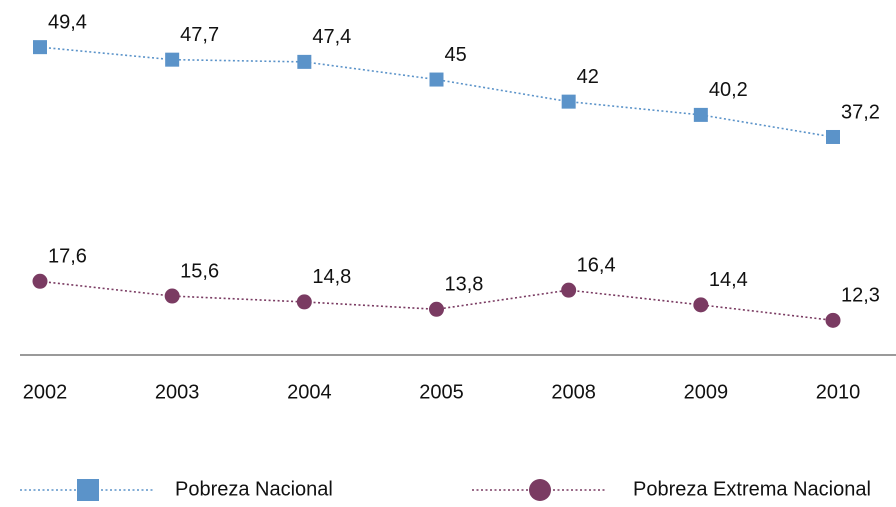 This screenshot has width=896, height=507. Describe the element at coordinates (441, 392) in the screenshot. I see `x-tick-label: 2005` at that location.